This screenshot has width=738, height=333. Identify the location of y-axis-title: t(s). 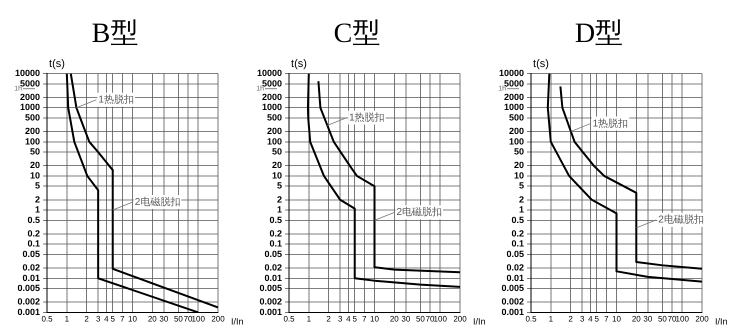
(299, 64).